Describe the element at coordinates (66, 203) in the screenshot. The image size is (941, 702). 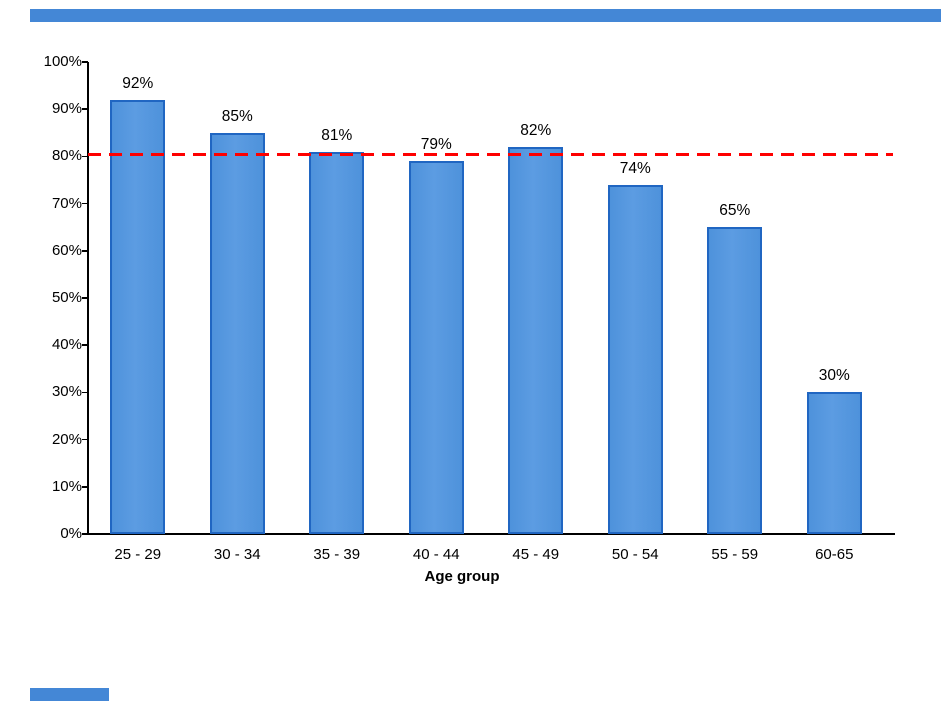
I see `y-tick-label: 70%` at that location.